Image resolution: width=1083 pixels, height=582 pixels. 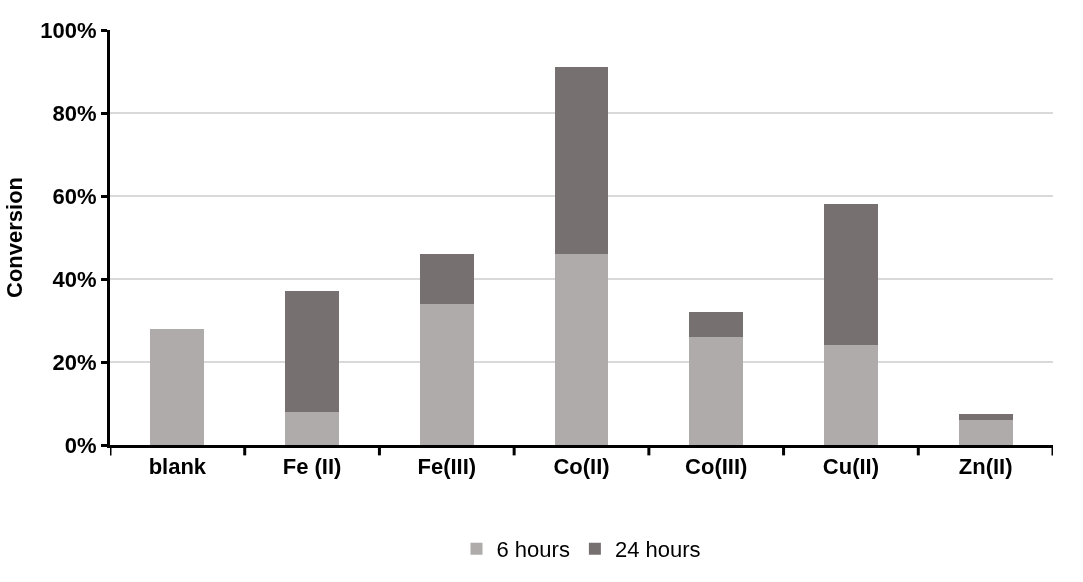 I want to click on x-tick-label: Fe(III), so click(x=447, y=467).